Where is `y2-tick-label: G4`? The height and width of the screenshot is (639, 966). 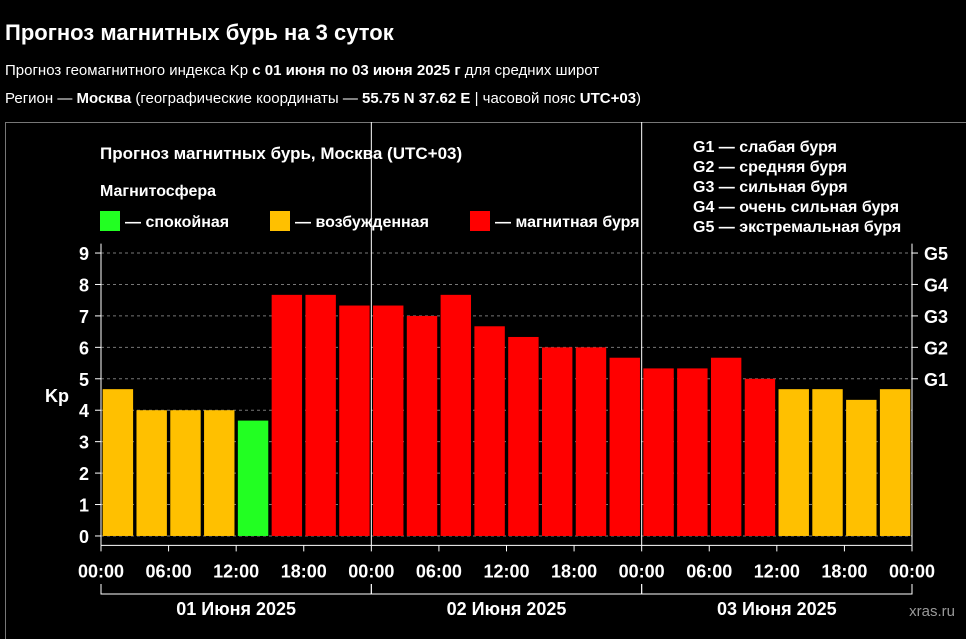 y2-tick-label: G4 is located at coordinates (936, 285).